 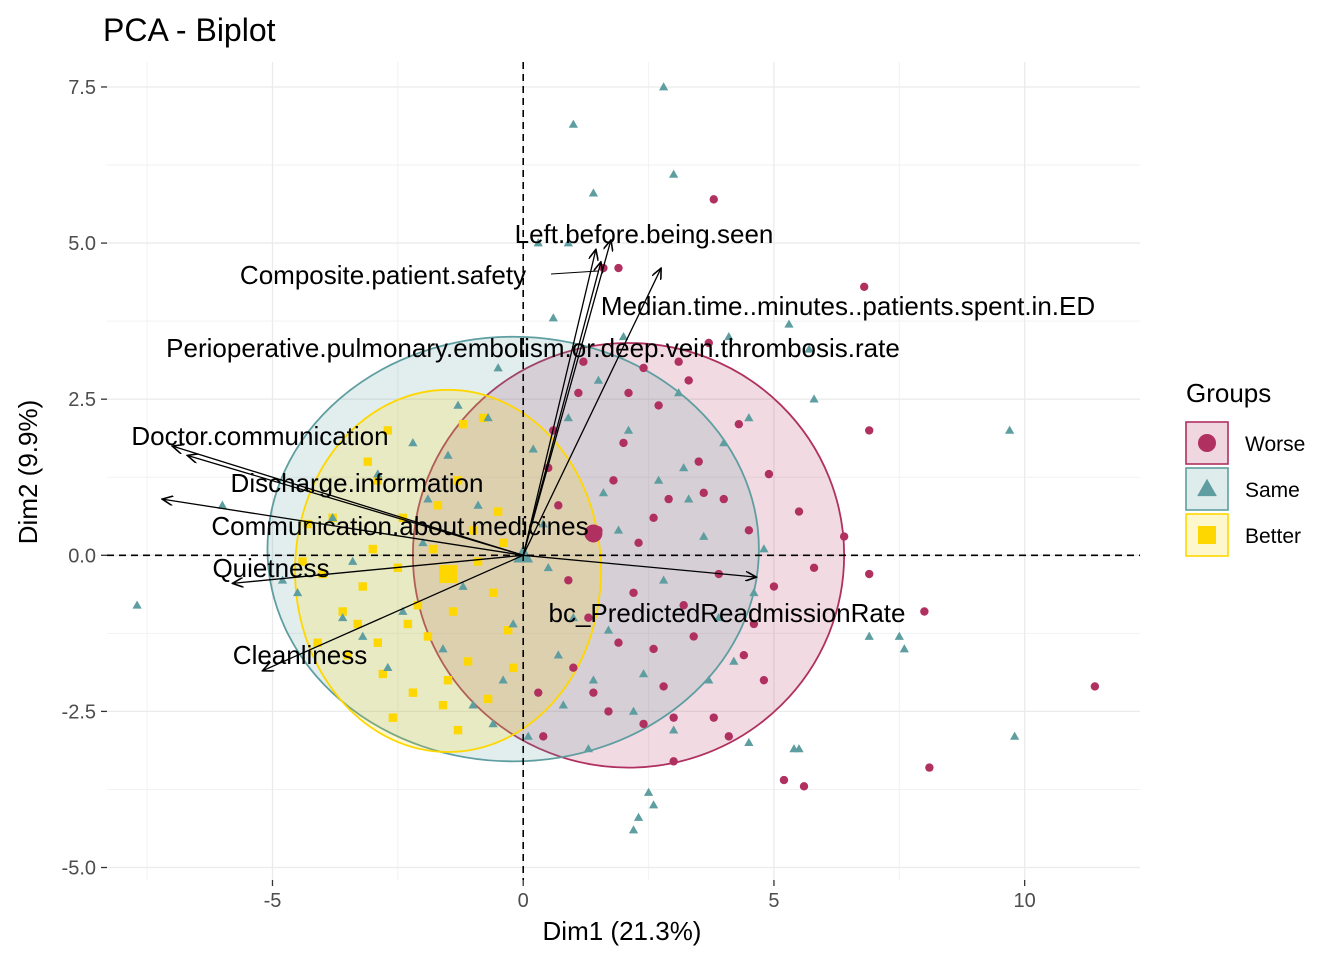 I want to click on arrow-communication-about-medicines, so click(x=343, y=527).